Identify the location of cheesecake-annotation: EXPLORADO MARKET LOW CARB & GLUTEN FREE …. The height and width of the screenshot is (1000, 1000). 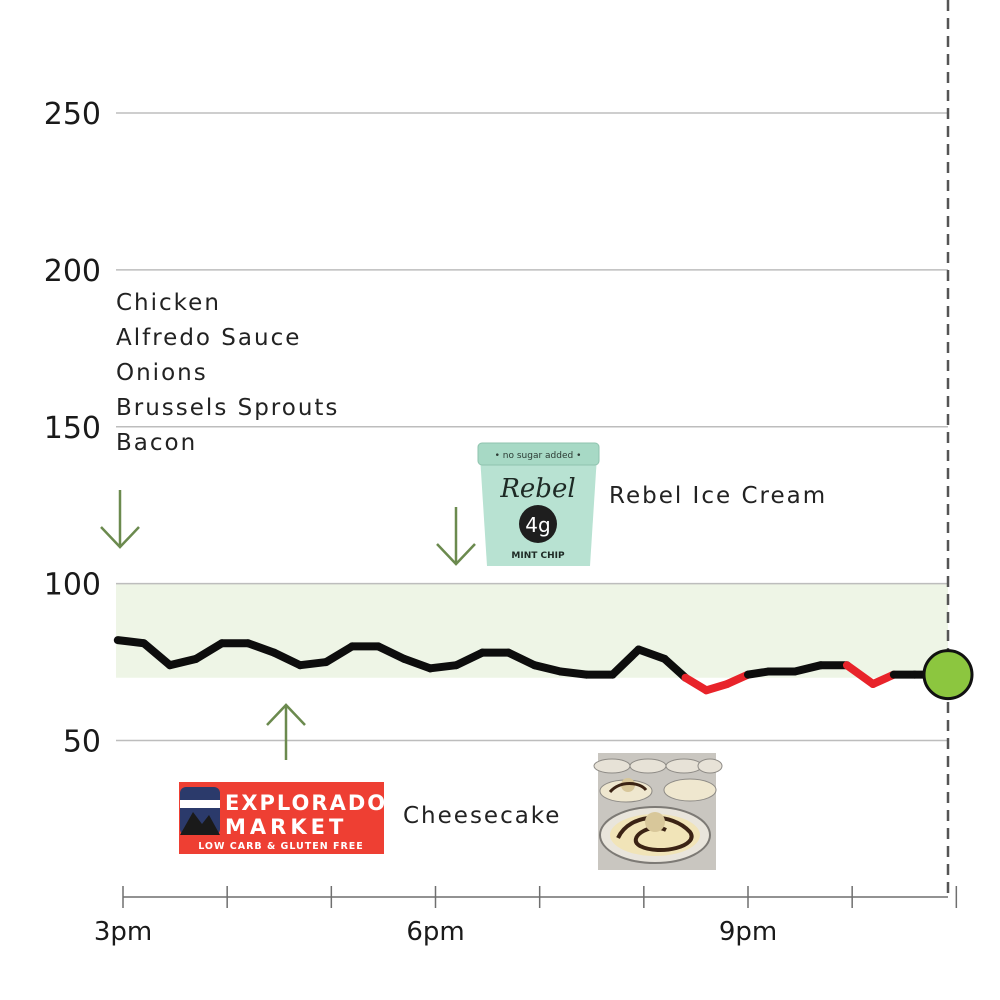
(451, 786).